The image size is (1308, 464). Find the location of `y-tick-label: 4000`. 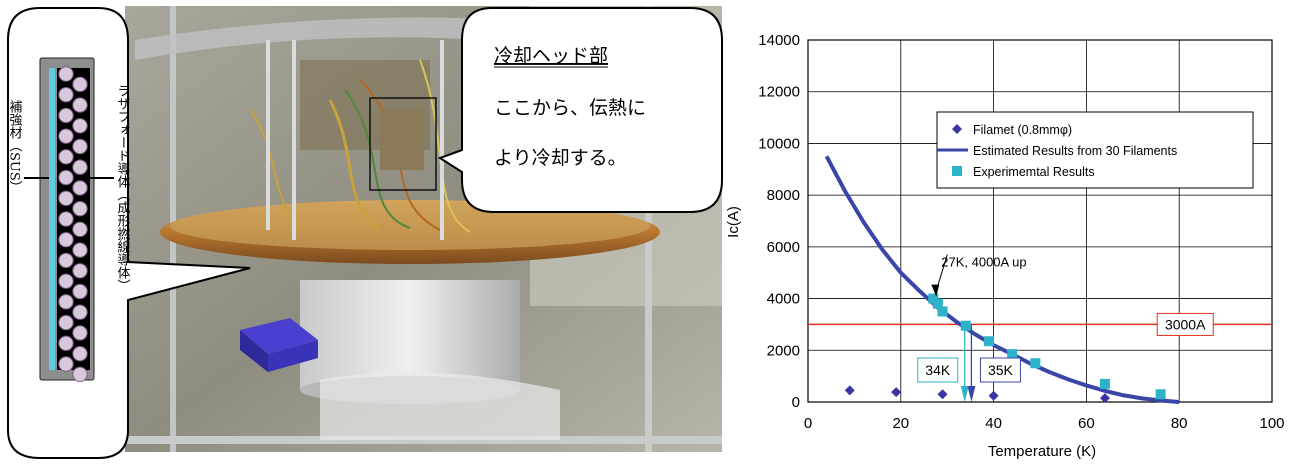

y-tick-label: 4000 is located at coordinates (783, 299).